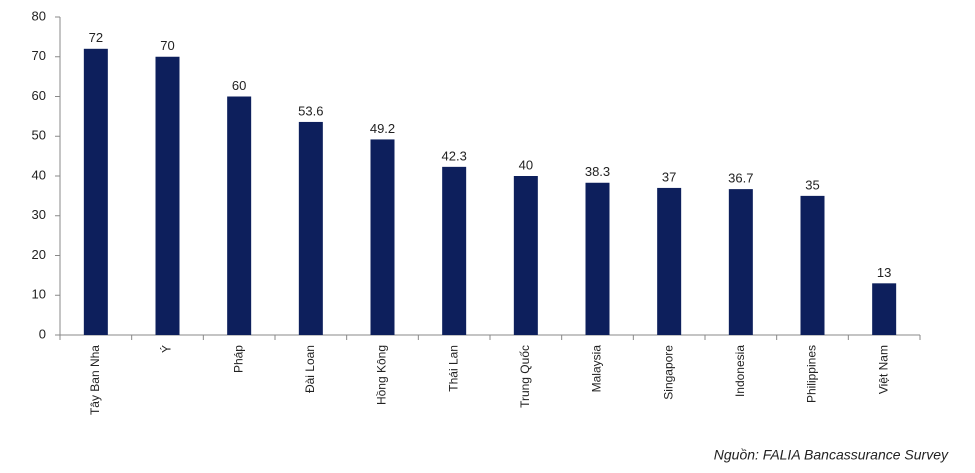 The image size is (975, 473). I want to click on y-tick-label: 0, so click(42, 333).